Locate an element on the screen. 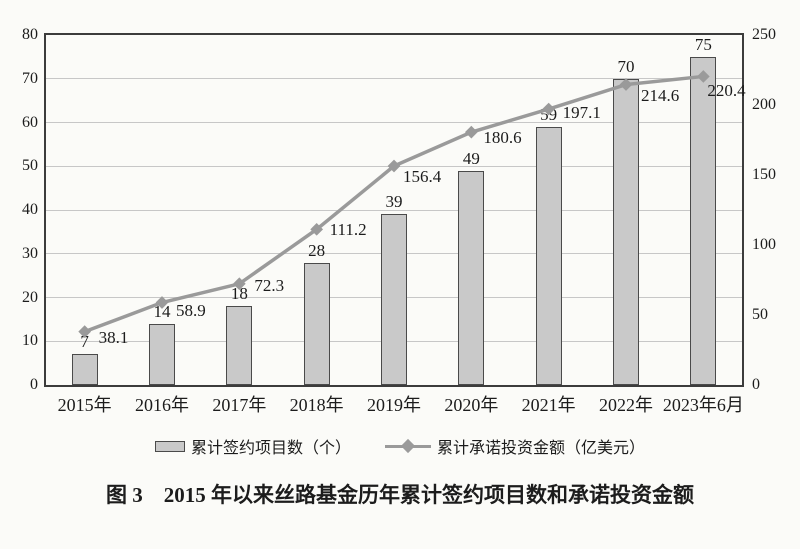 The width and height of the screenshot is (800, 549). left-axis-tick-label: 0 is located at coordinates (34, 384).